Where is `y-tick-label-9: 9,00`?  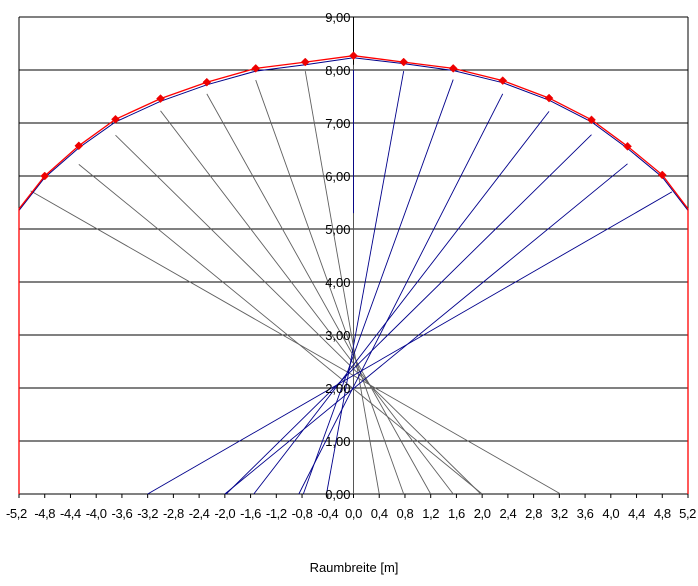
y-tick-label-9: 9,00 is located at coordinates (337, 17).